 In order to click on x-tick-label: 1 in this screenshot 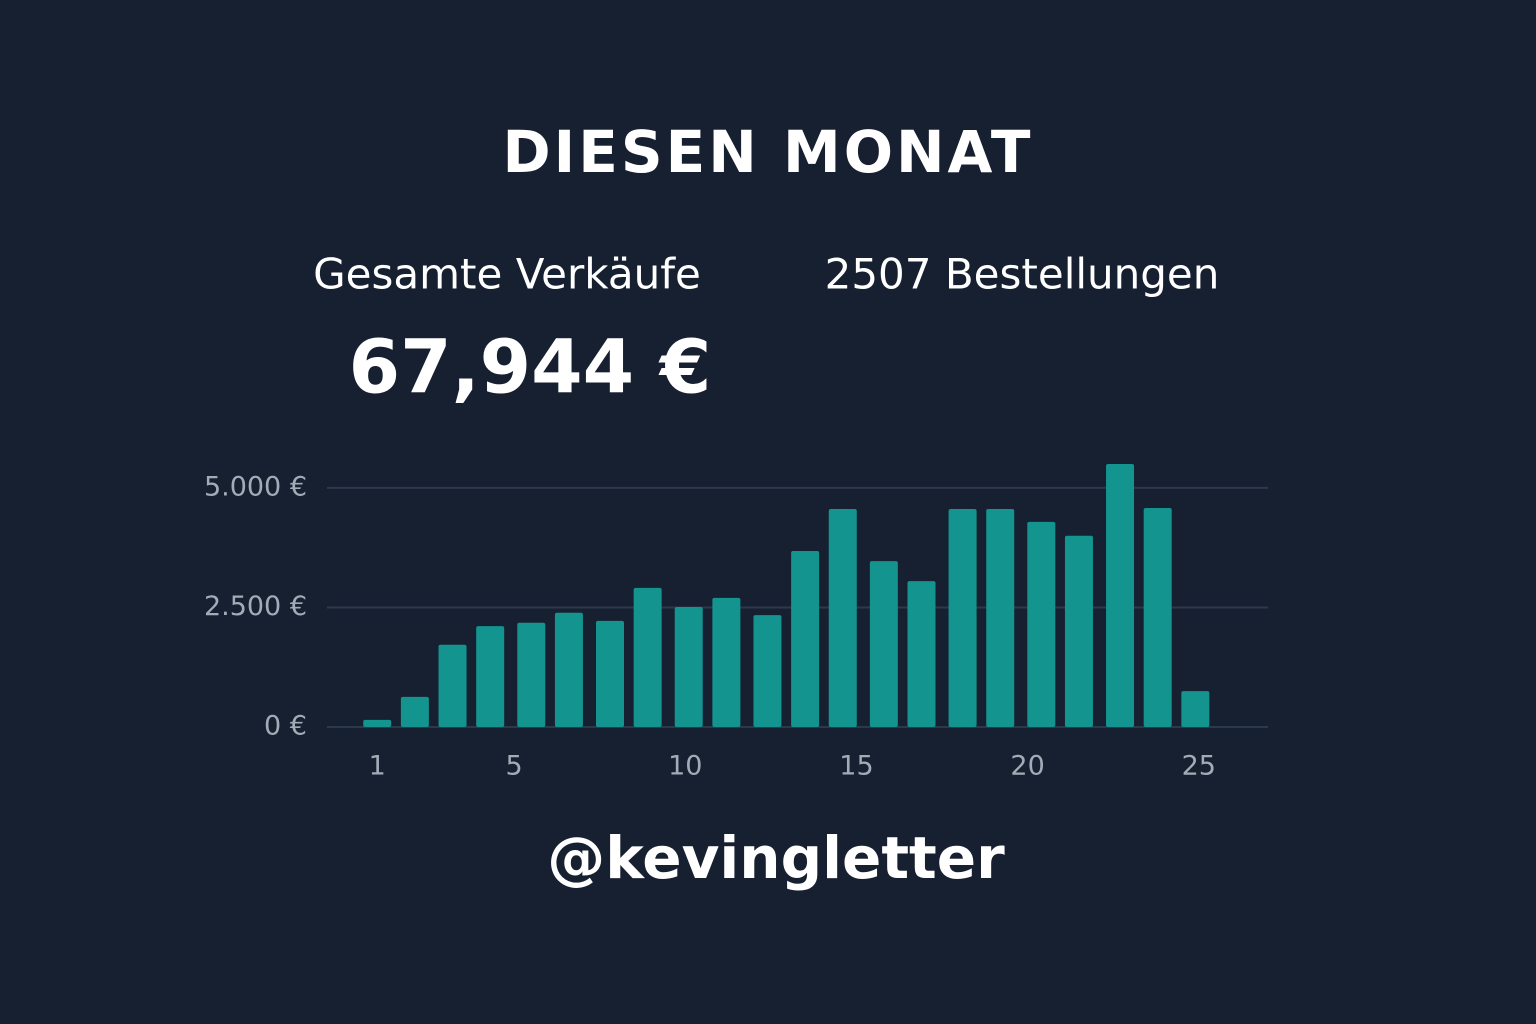, I will do `click(377, 766)`.